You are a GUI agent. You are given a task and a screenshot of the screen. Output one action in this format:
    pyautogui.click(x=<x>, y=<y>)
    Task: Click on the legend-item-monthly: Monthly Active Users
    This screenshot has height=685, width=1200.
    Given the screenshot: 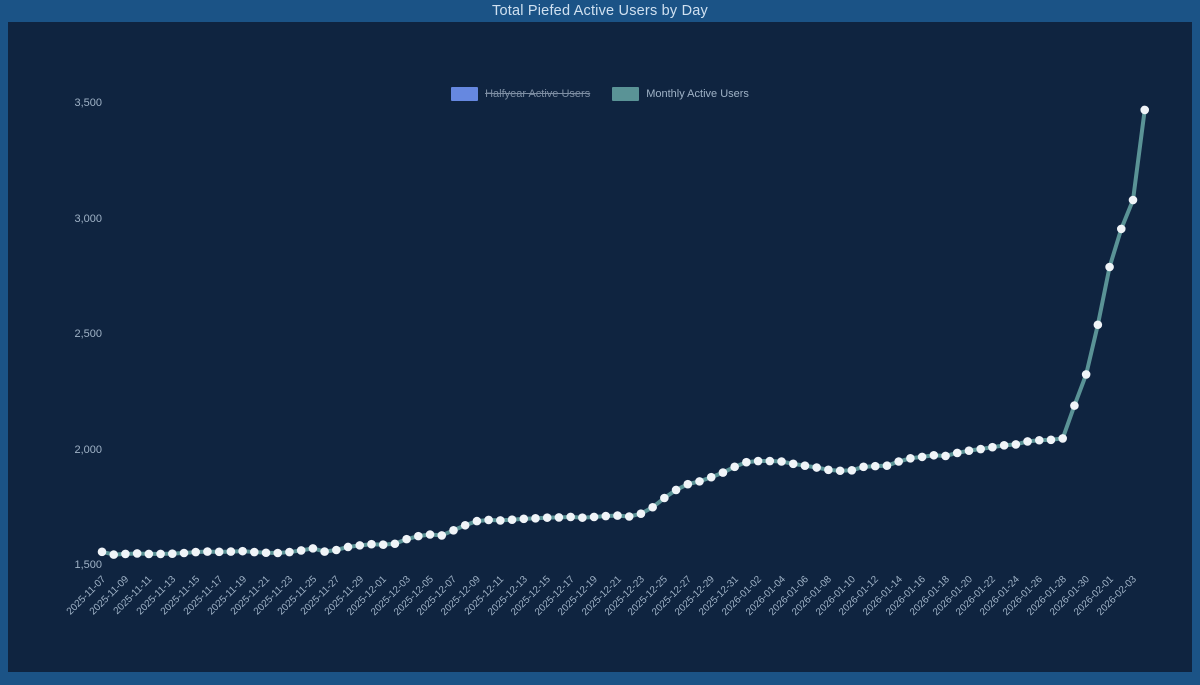 What is the action you would take?
    pyautogui.click(x=680, y=94)
    